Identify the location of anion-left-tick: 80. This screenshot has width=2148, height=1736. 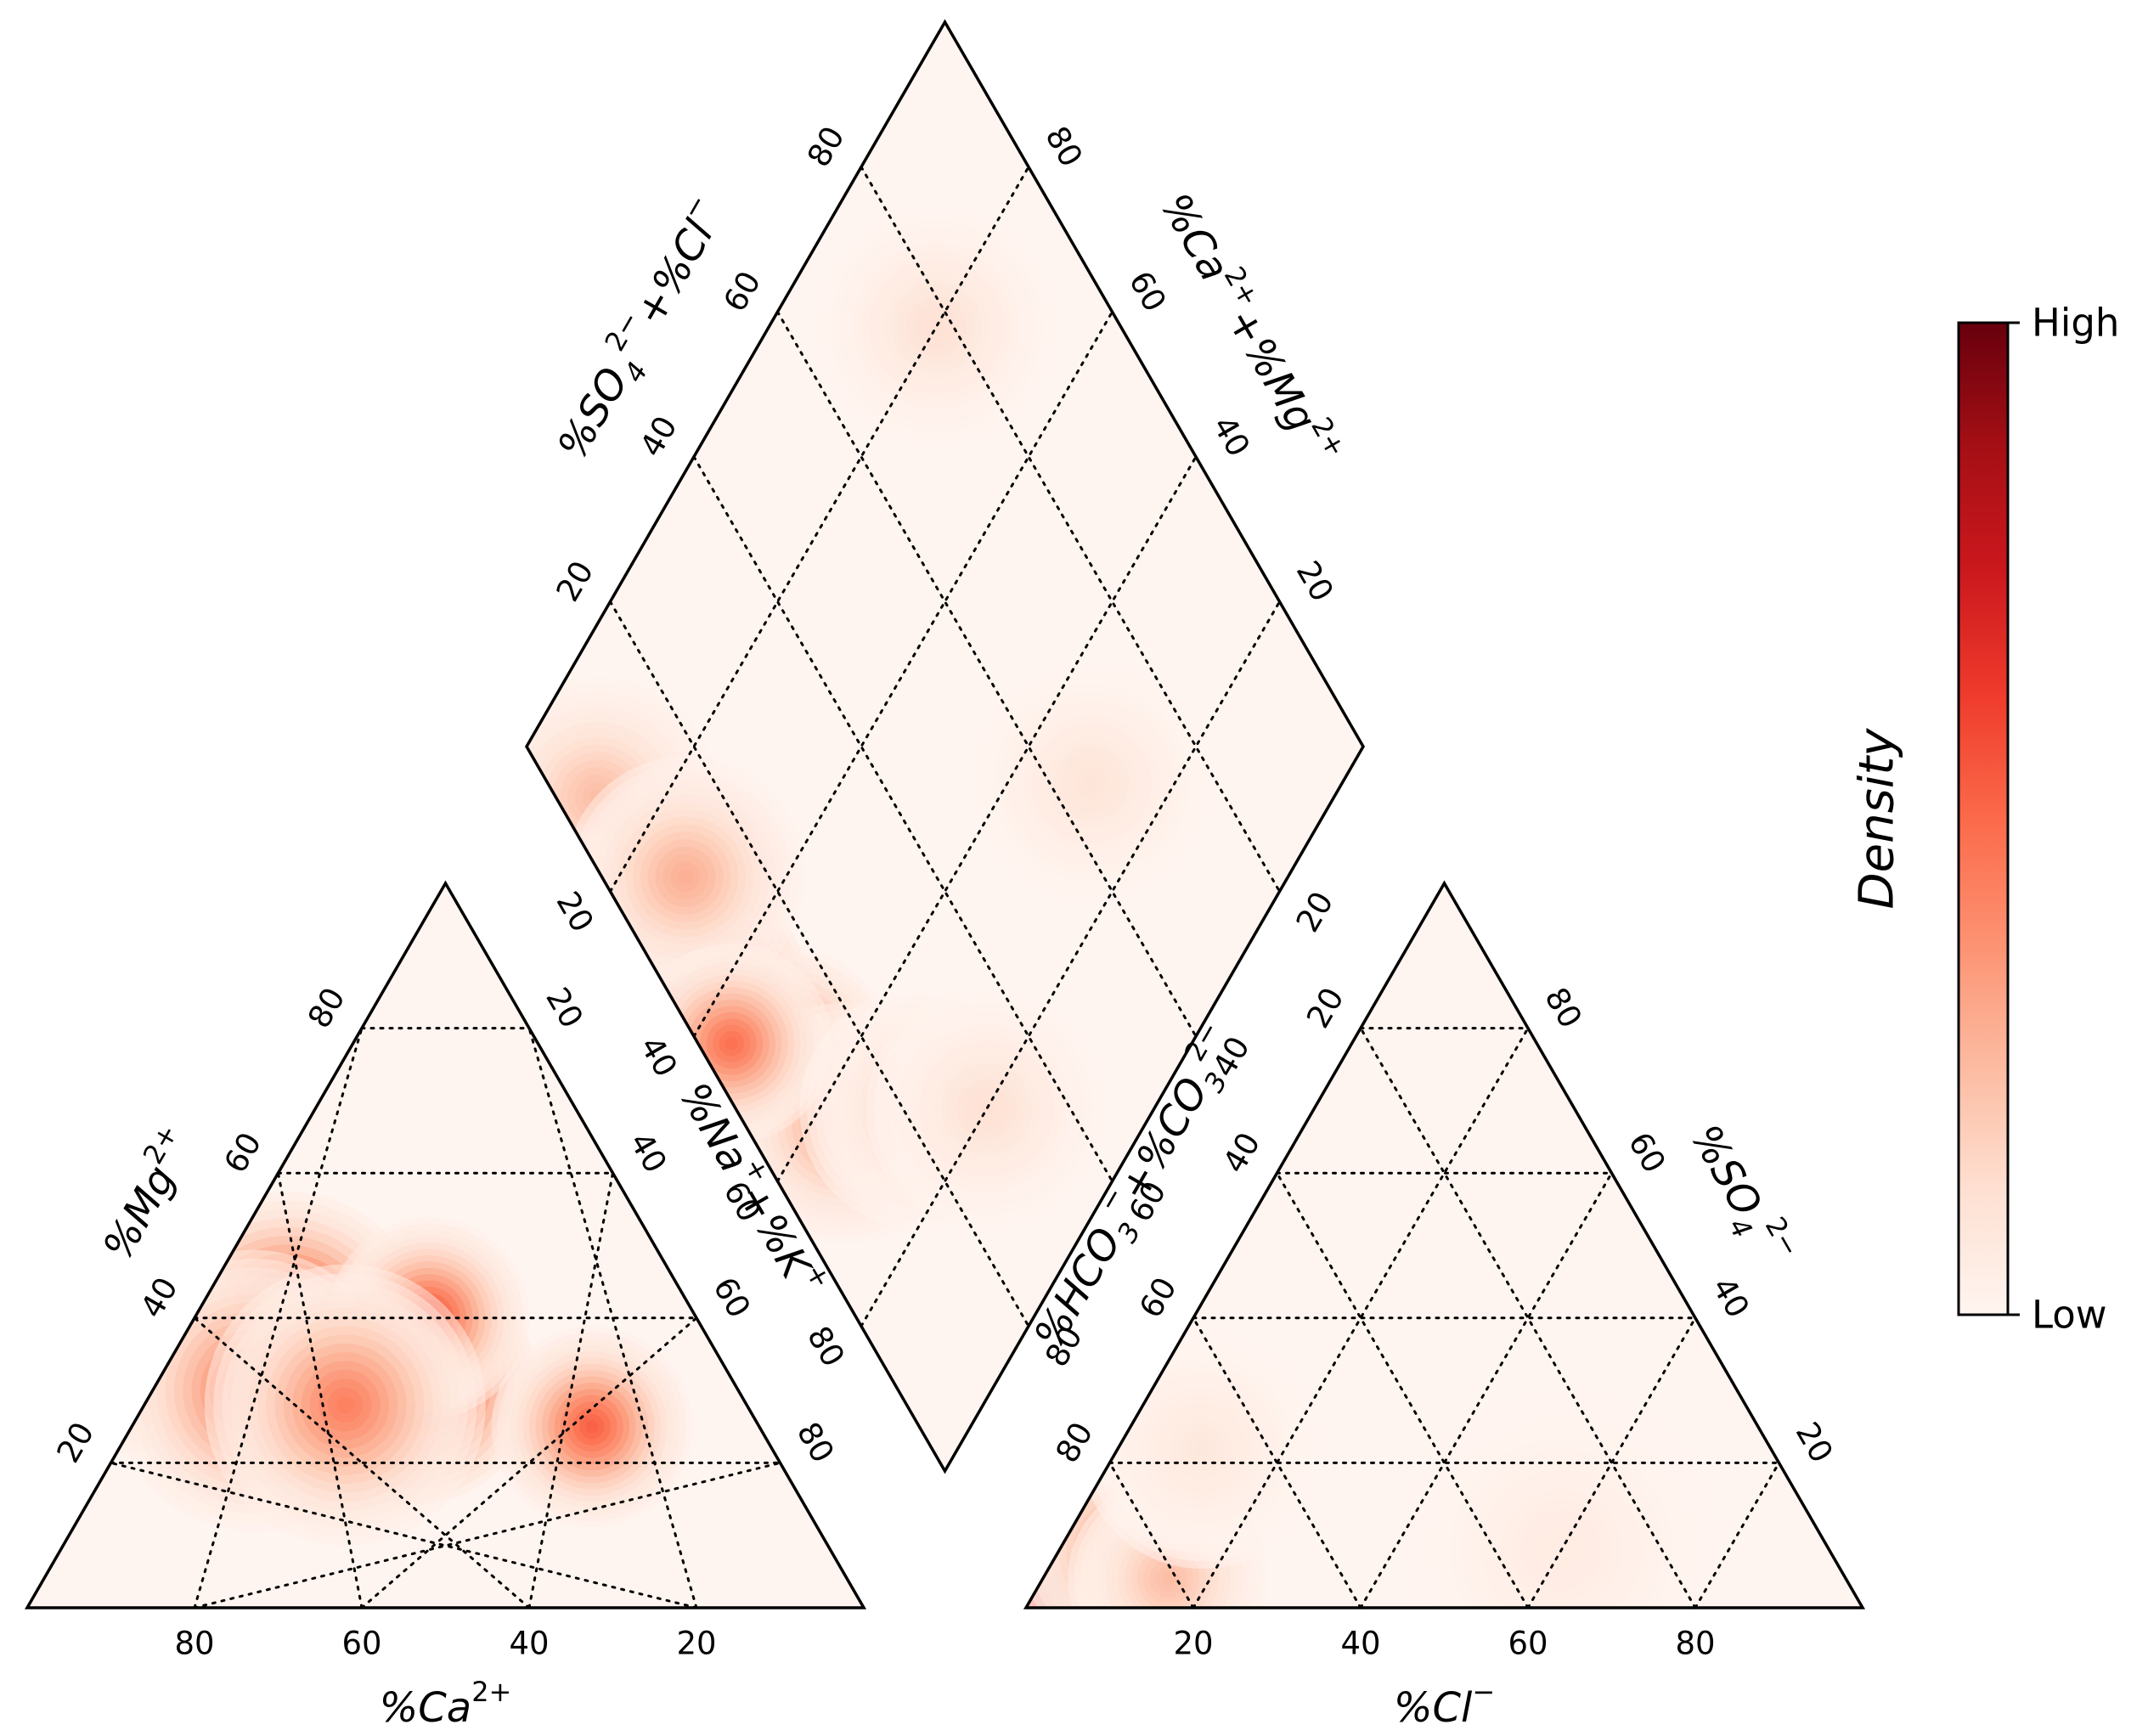
(1075, 1442).